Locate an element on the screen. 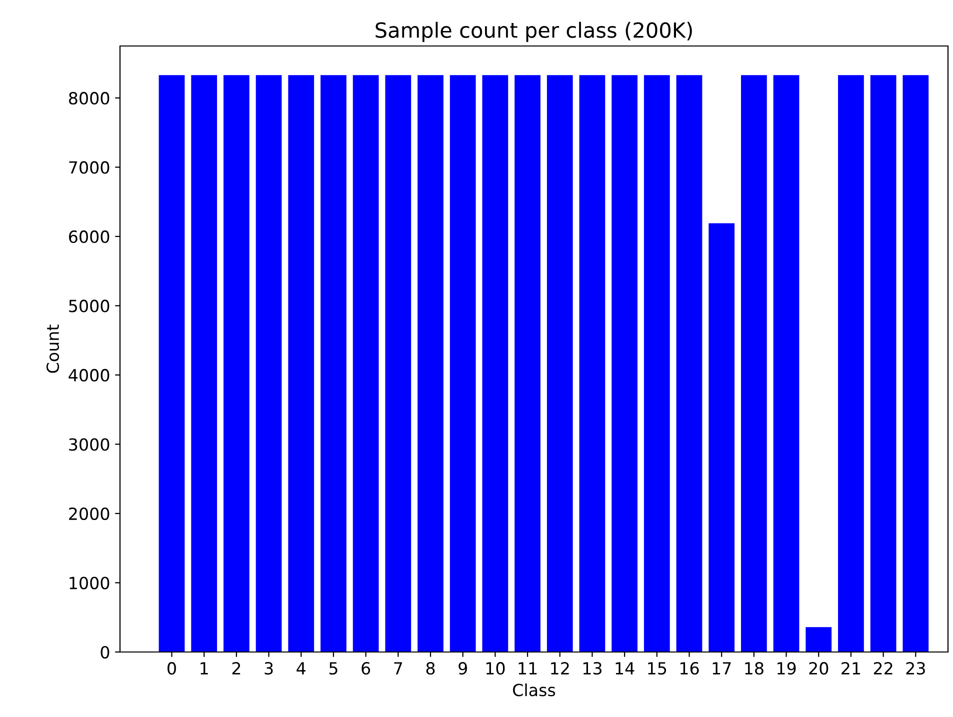 This screenshot has width=953, height=717. x-tick-label: 4 is located at coordinates (301, 668).